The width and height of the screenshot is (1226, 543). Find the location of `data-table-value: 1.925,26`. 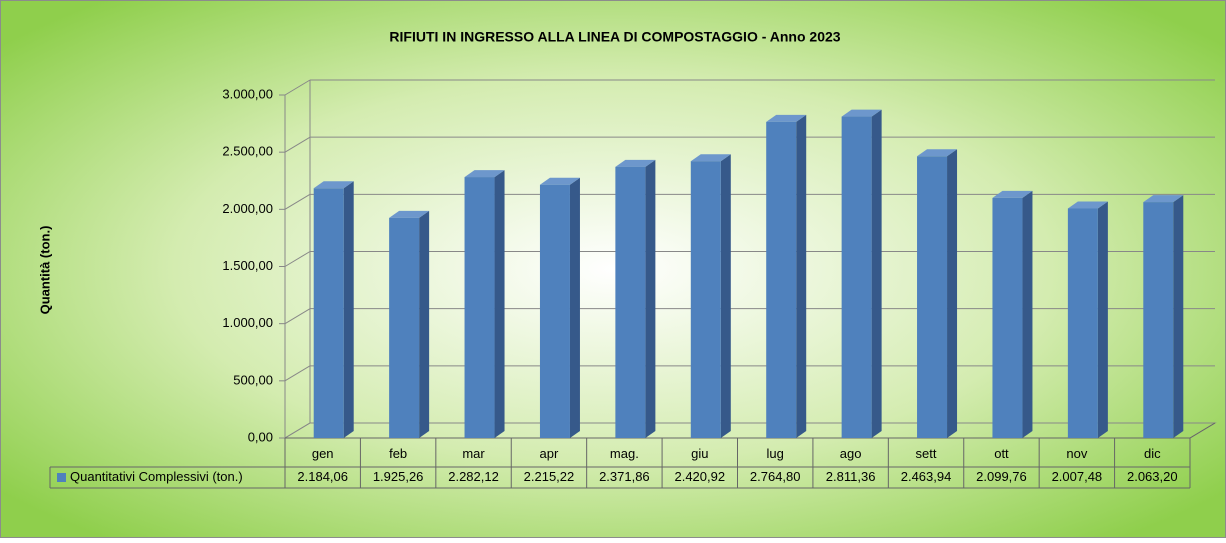

data-table-value: 1.925,26 is located at coordinates (398, 476).